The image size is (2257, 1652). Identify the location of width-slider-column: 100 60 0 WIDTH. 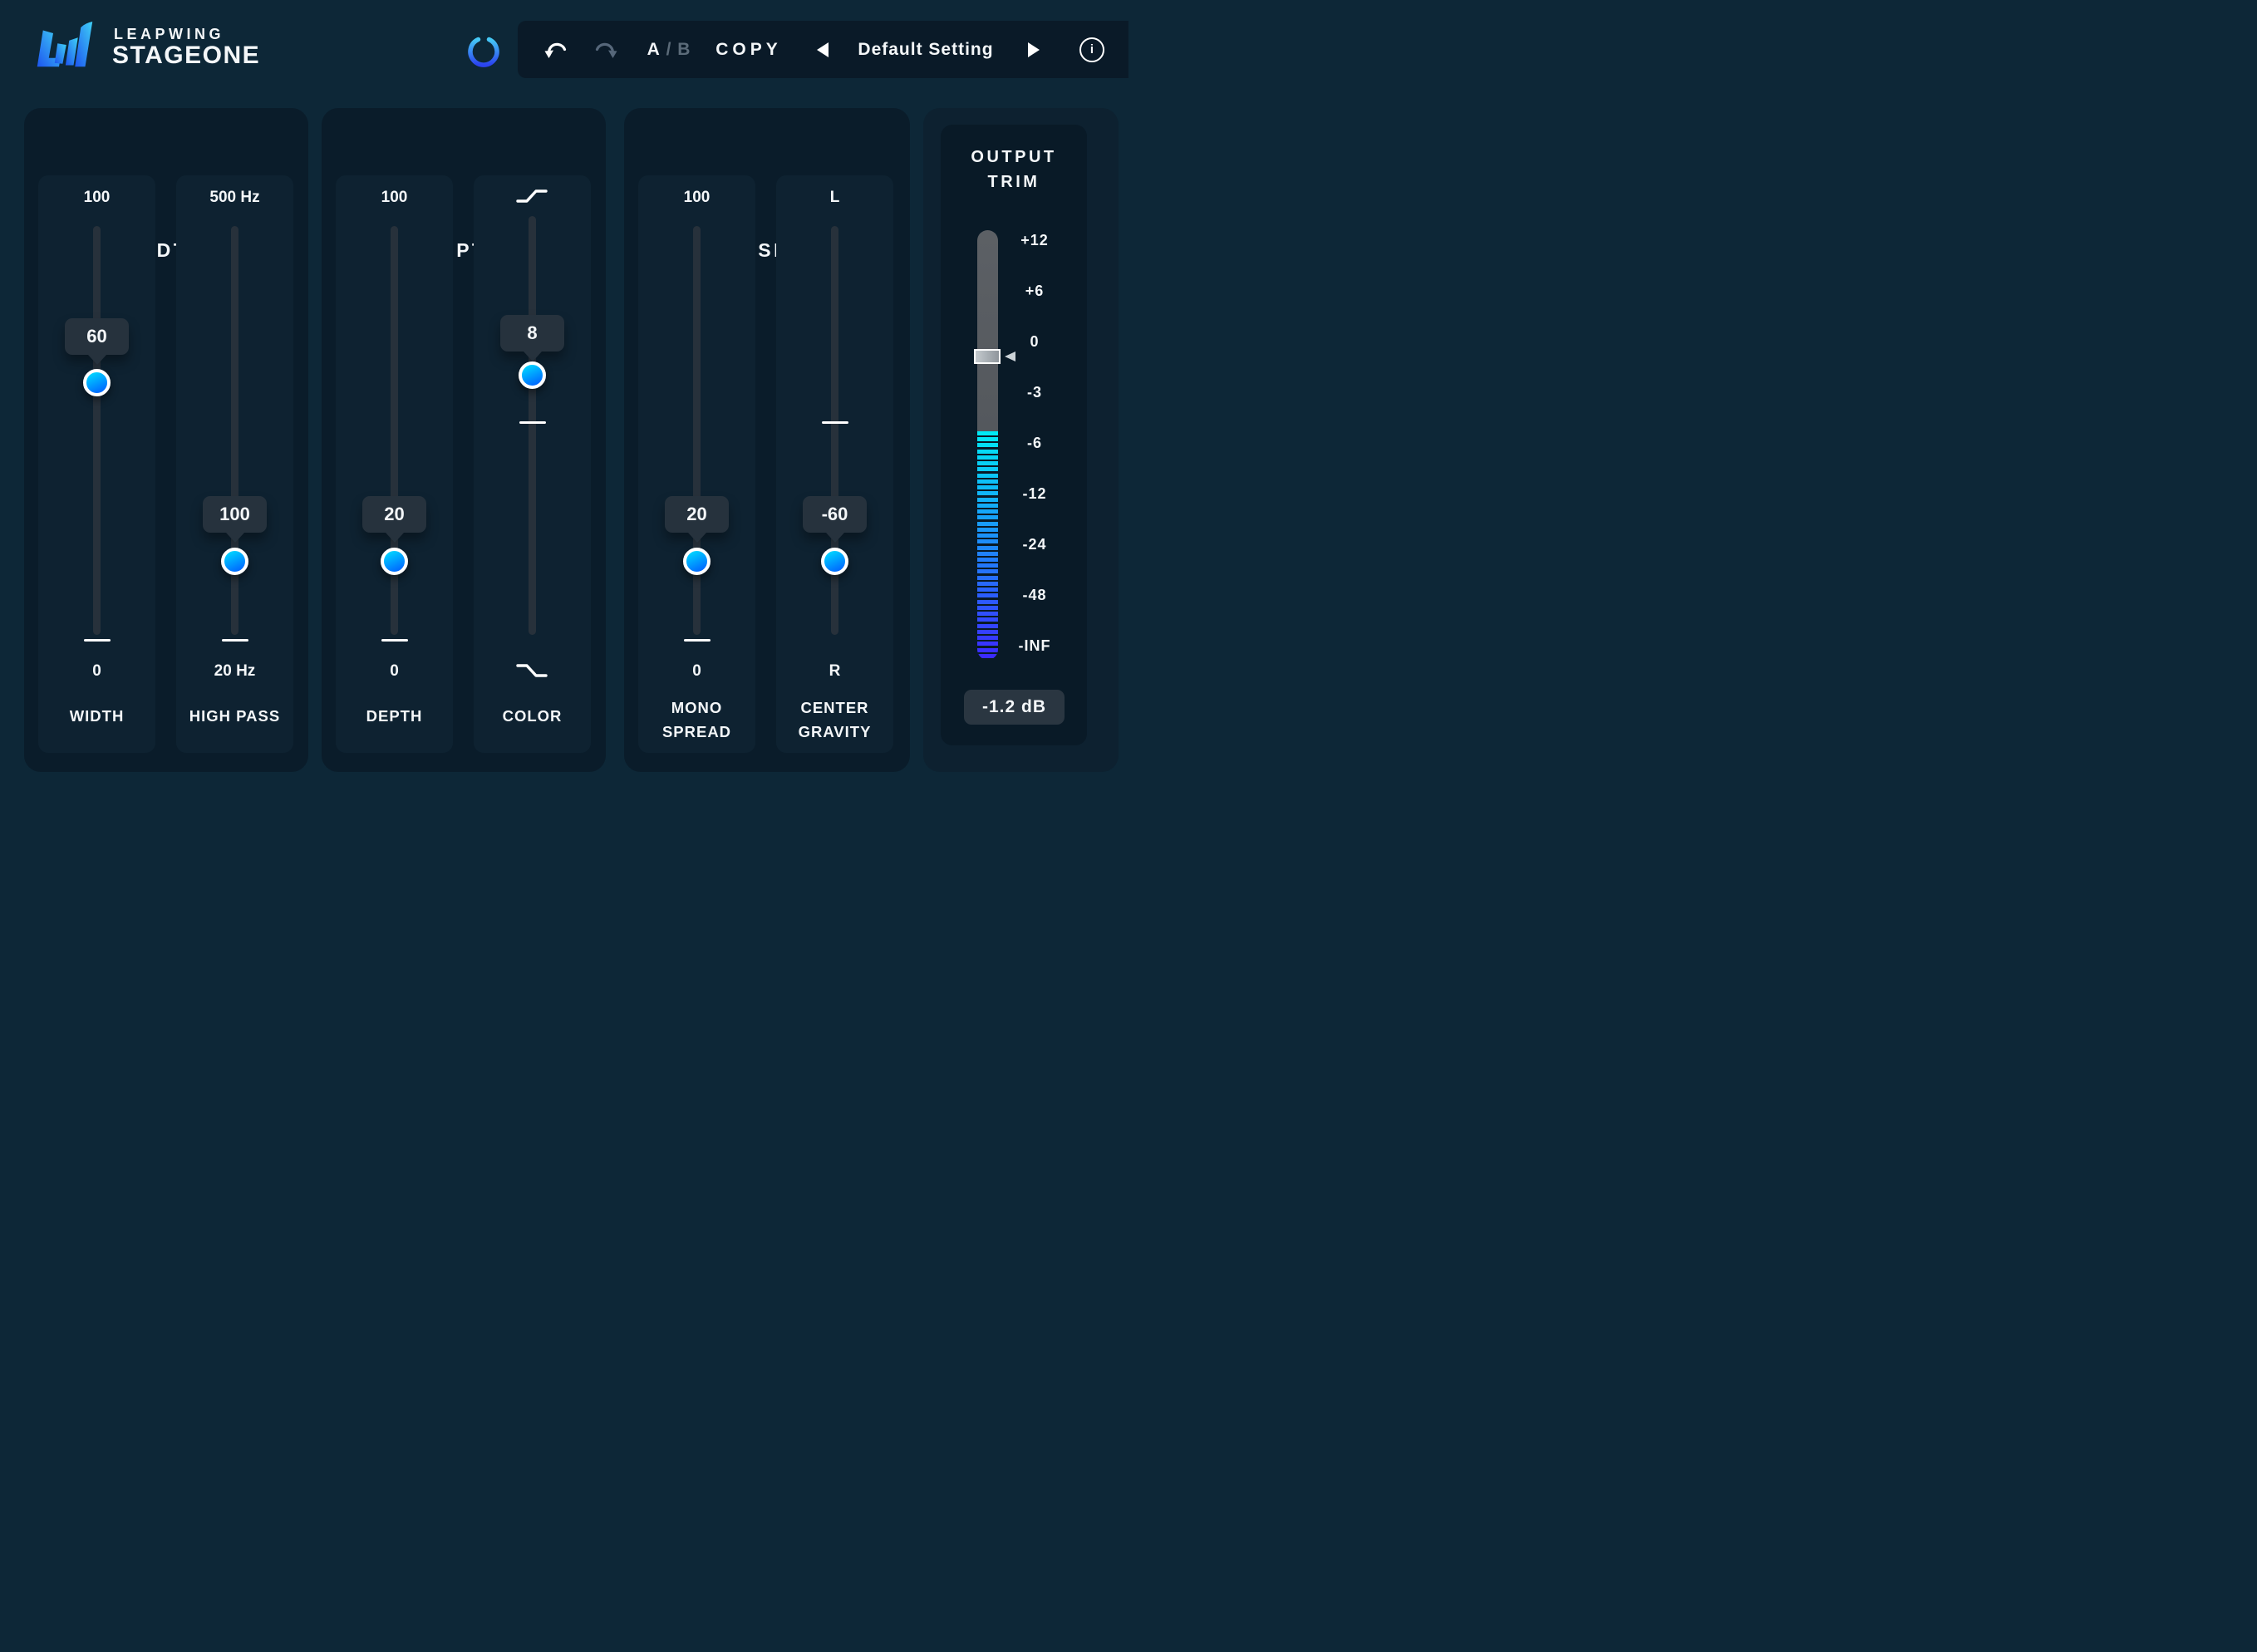
(96, 464).